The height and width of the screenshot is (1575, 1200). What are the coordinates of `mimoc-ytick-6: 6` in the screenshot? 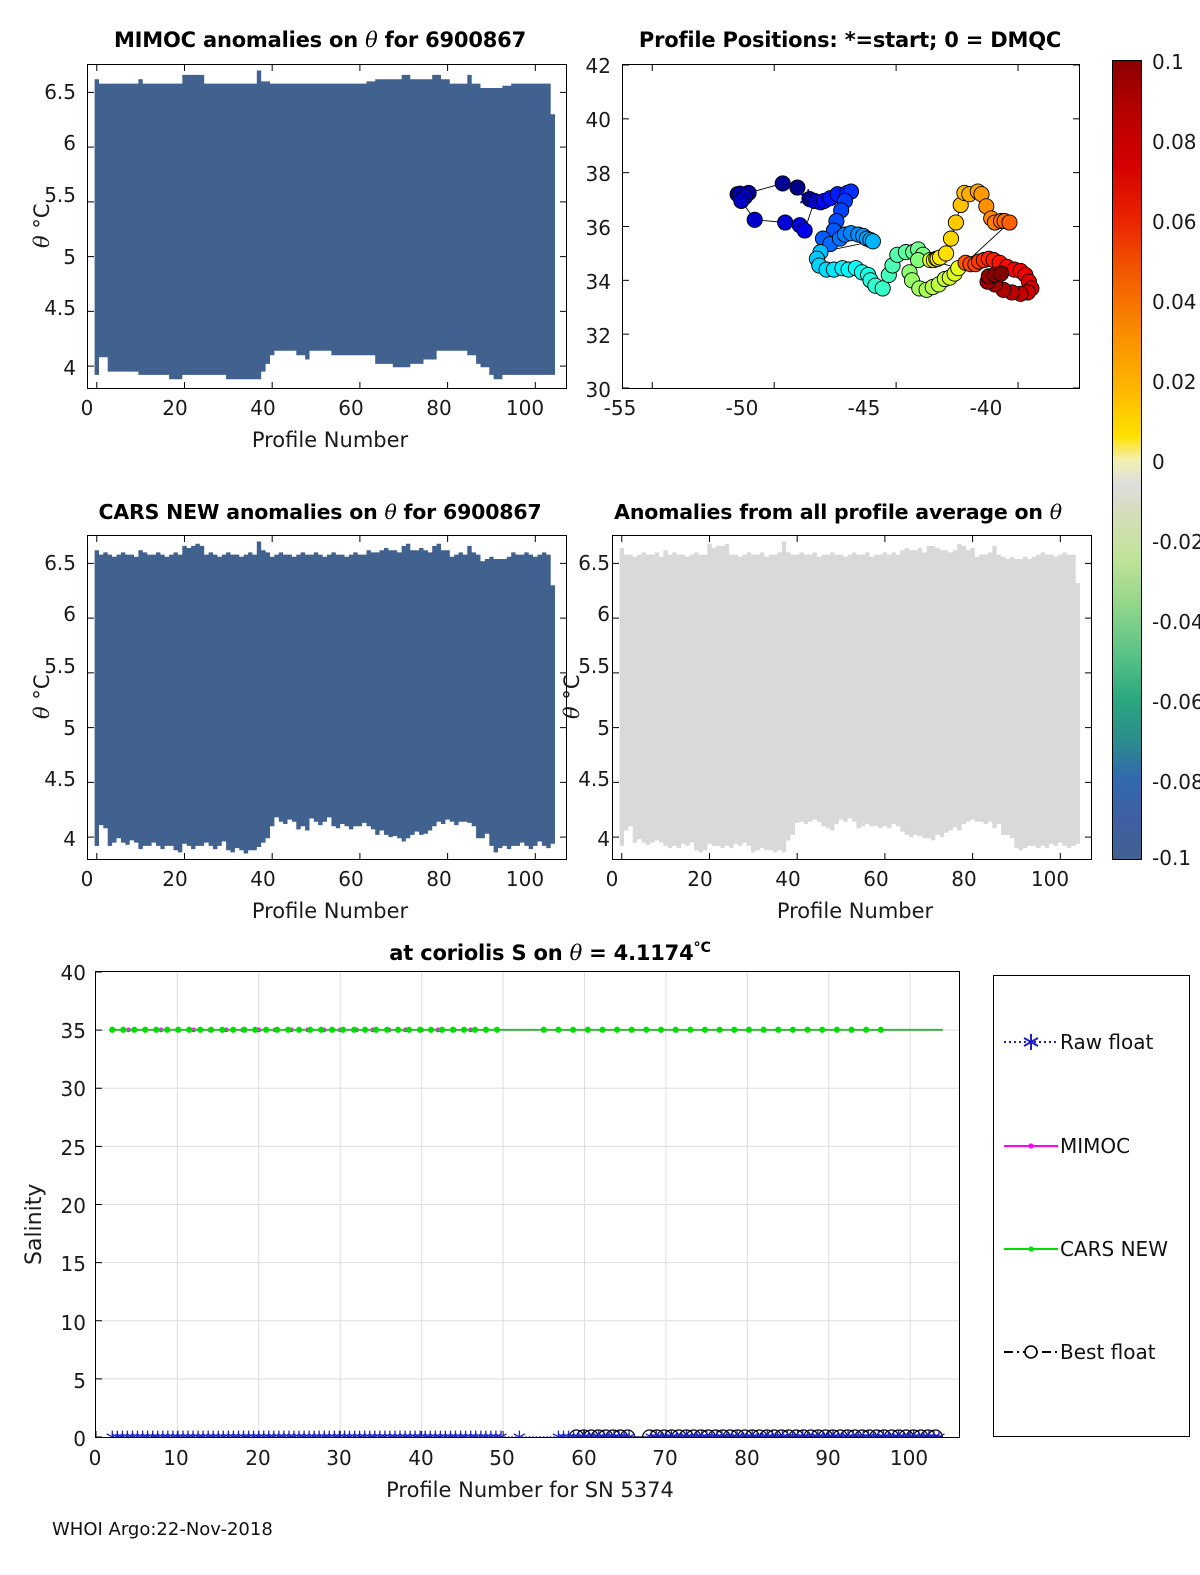 It's located at (69, 143).